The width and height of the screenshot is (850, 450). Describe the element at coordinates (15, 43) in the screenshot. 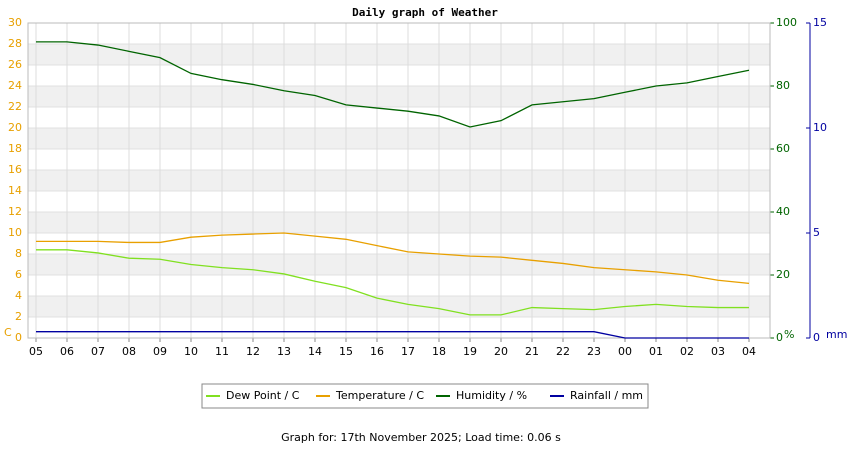

I see `y-tick-label: 28` at that location.